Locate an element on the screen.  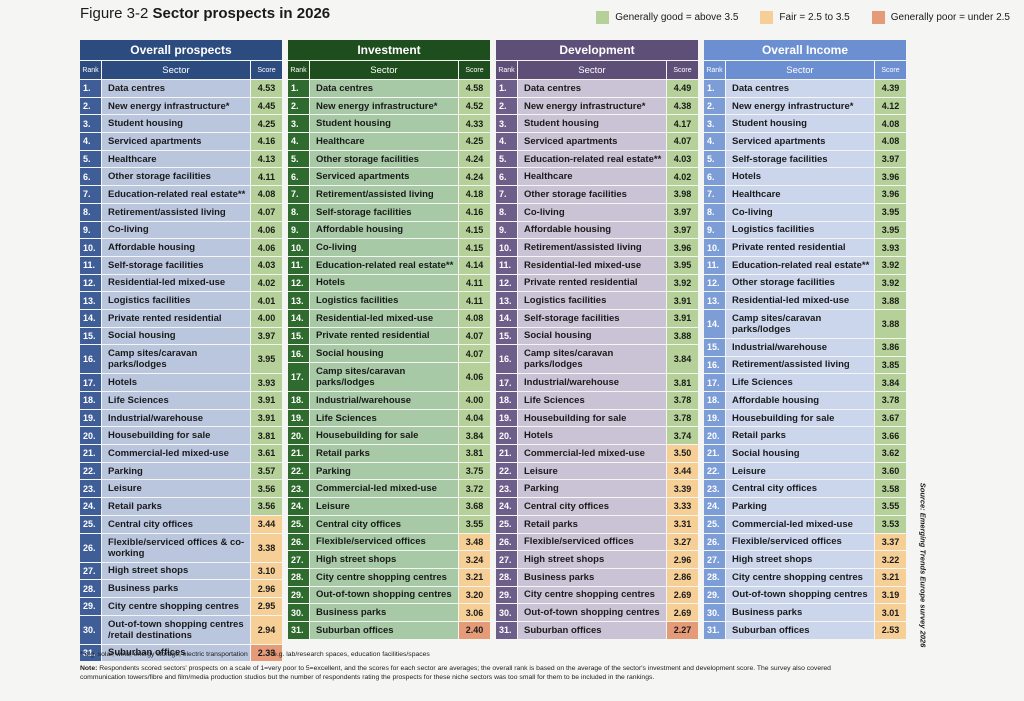
score-cell: 3.60 is located at coordinates (890, 471).